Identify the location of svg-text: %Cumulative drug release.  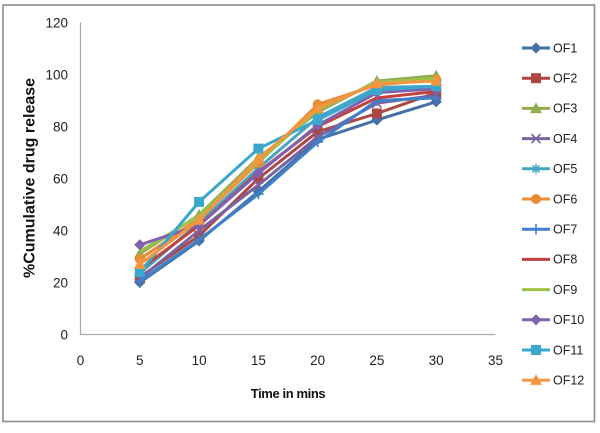
(30, 178).